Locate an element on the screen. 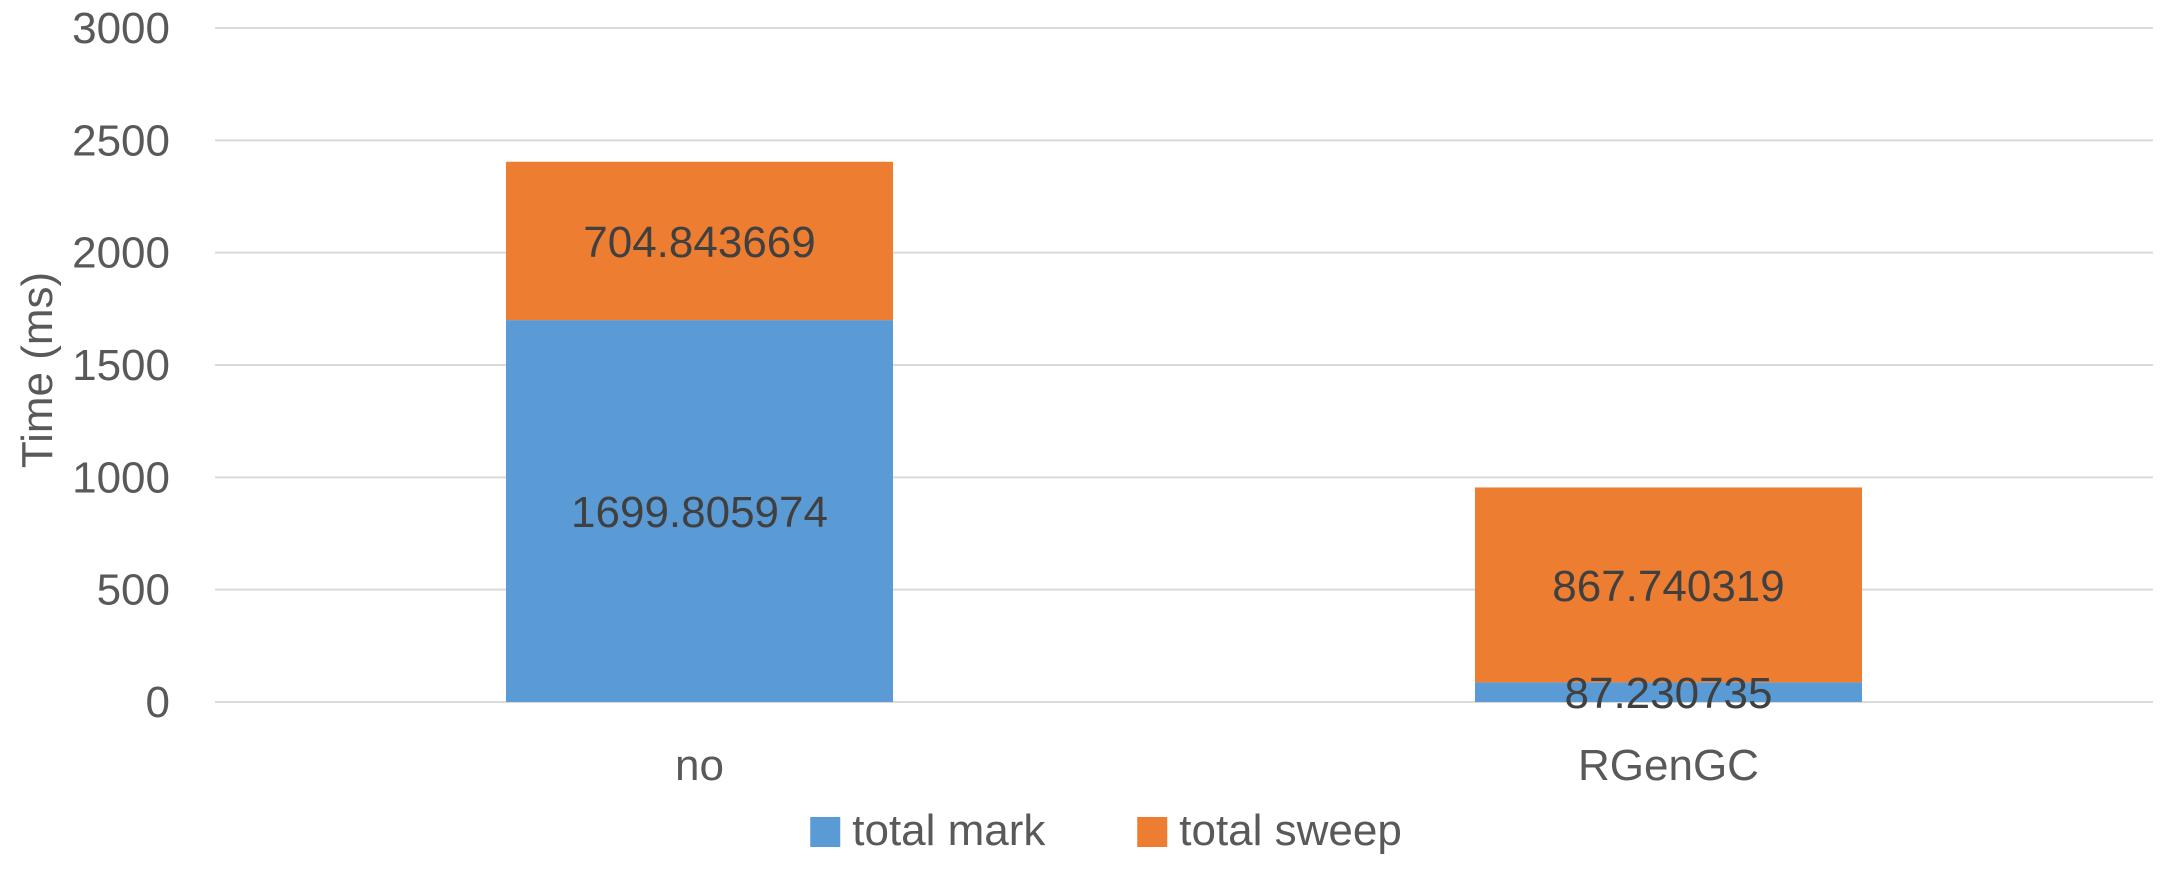 The width and height of the screenshot is (2163, 869). y-tick-label: 2500 is located at coordinates (121, 140).